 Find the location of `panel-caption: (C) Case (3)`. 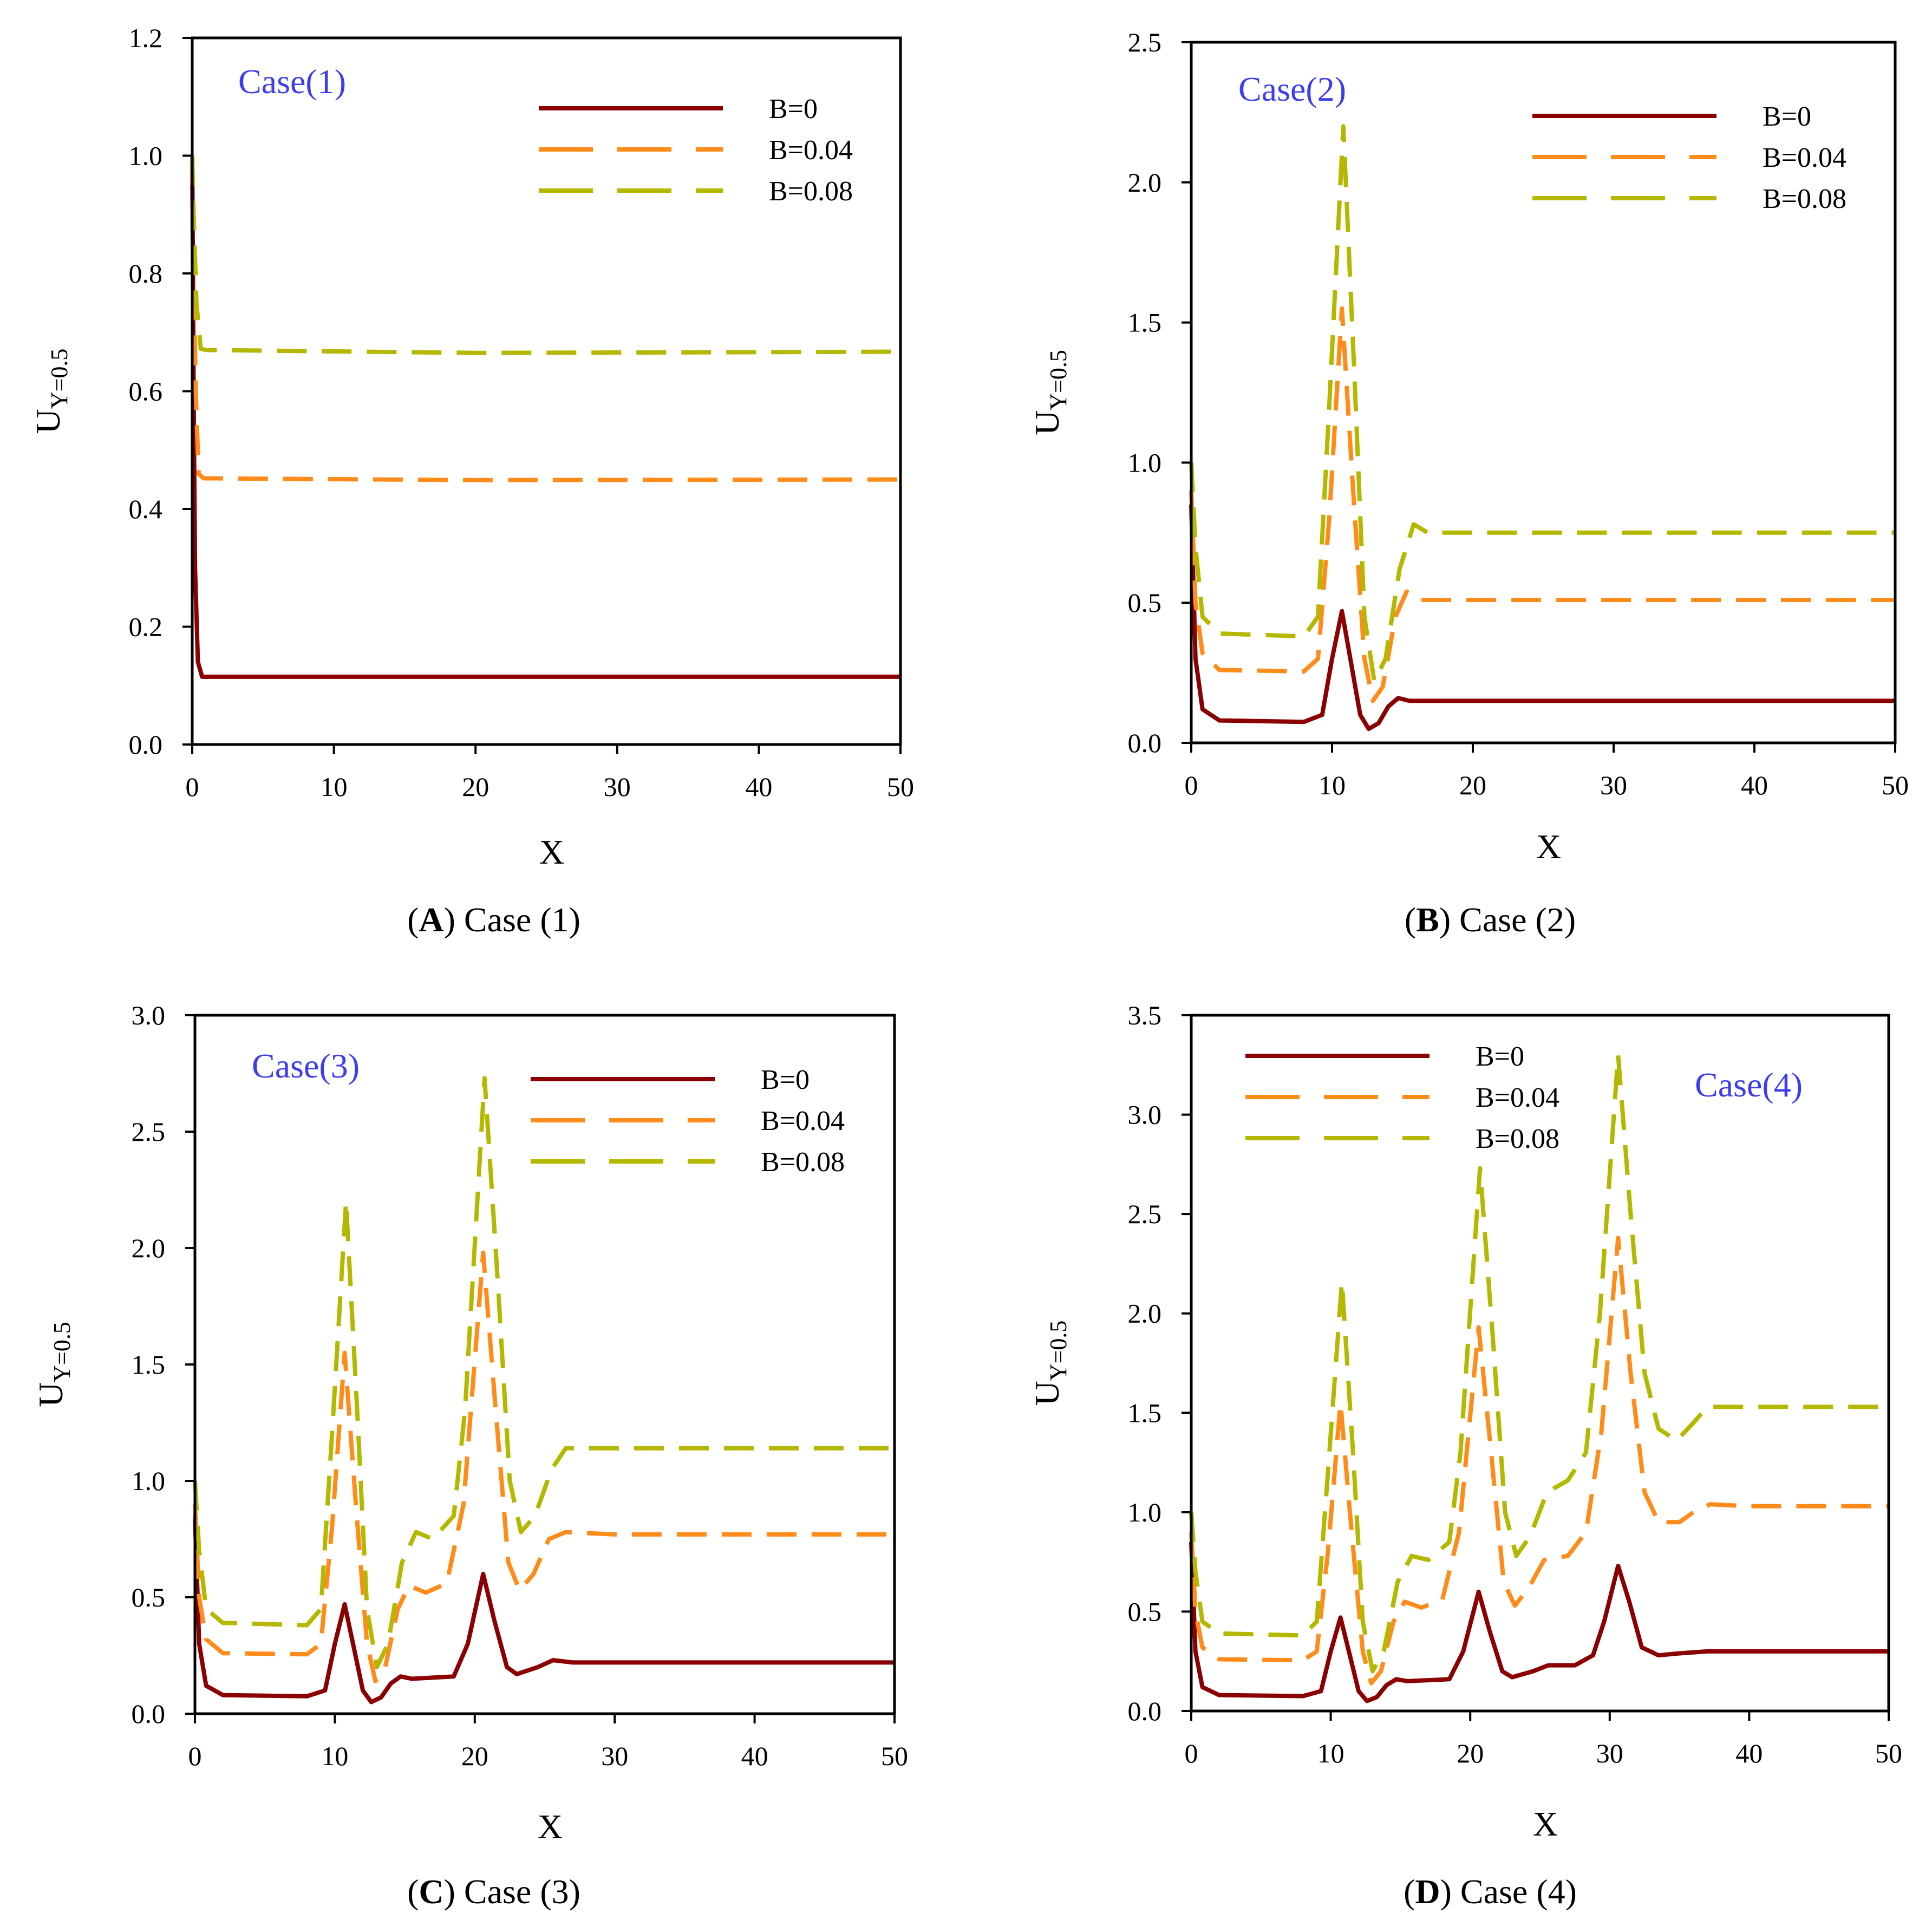

panel-caption: (C) Case (3) is located at coordinates (493, 1892).